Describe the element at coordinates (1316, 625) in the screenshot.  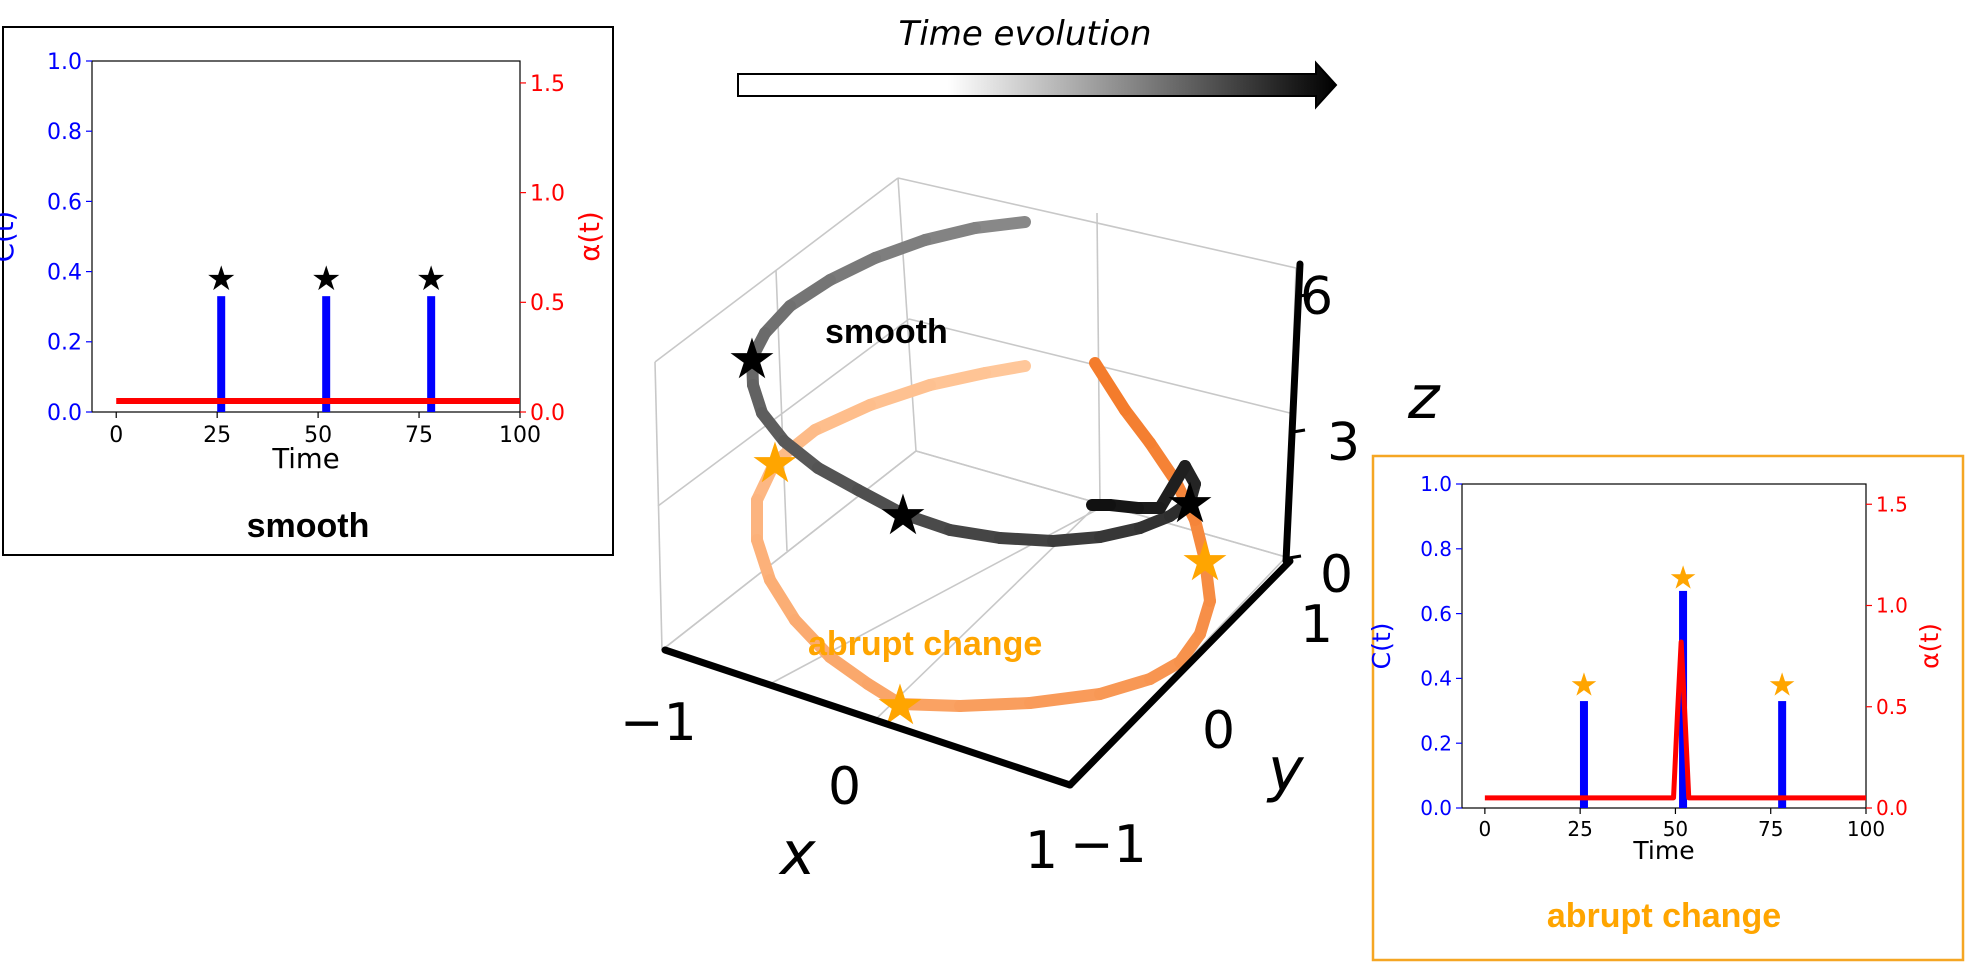
I see `y-tick-label: 1` at that location.